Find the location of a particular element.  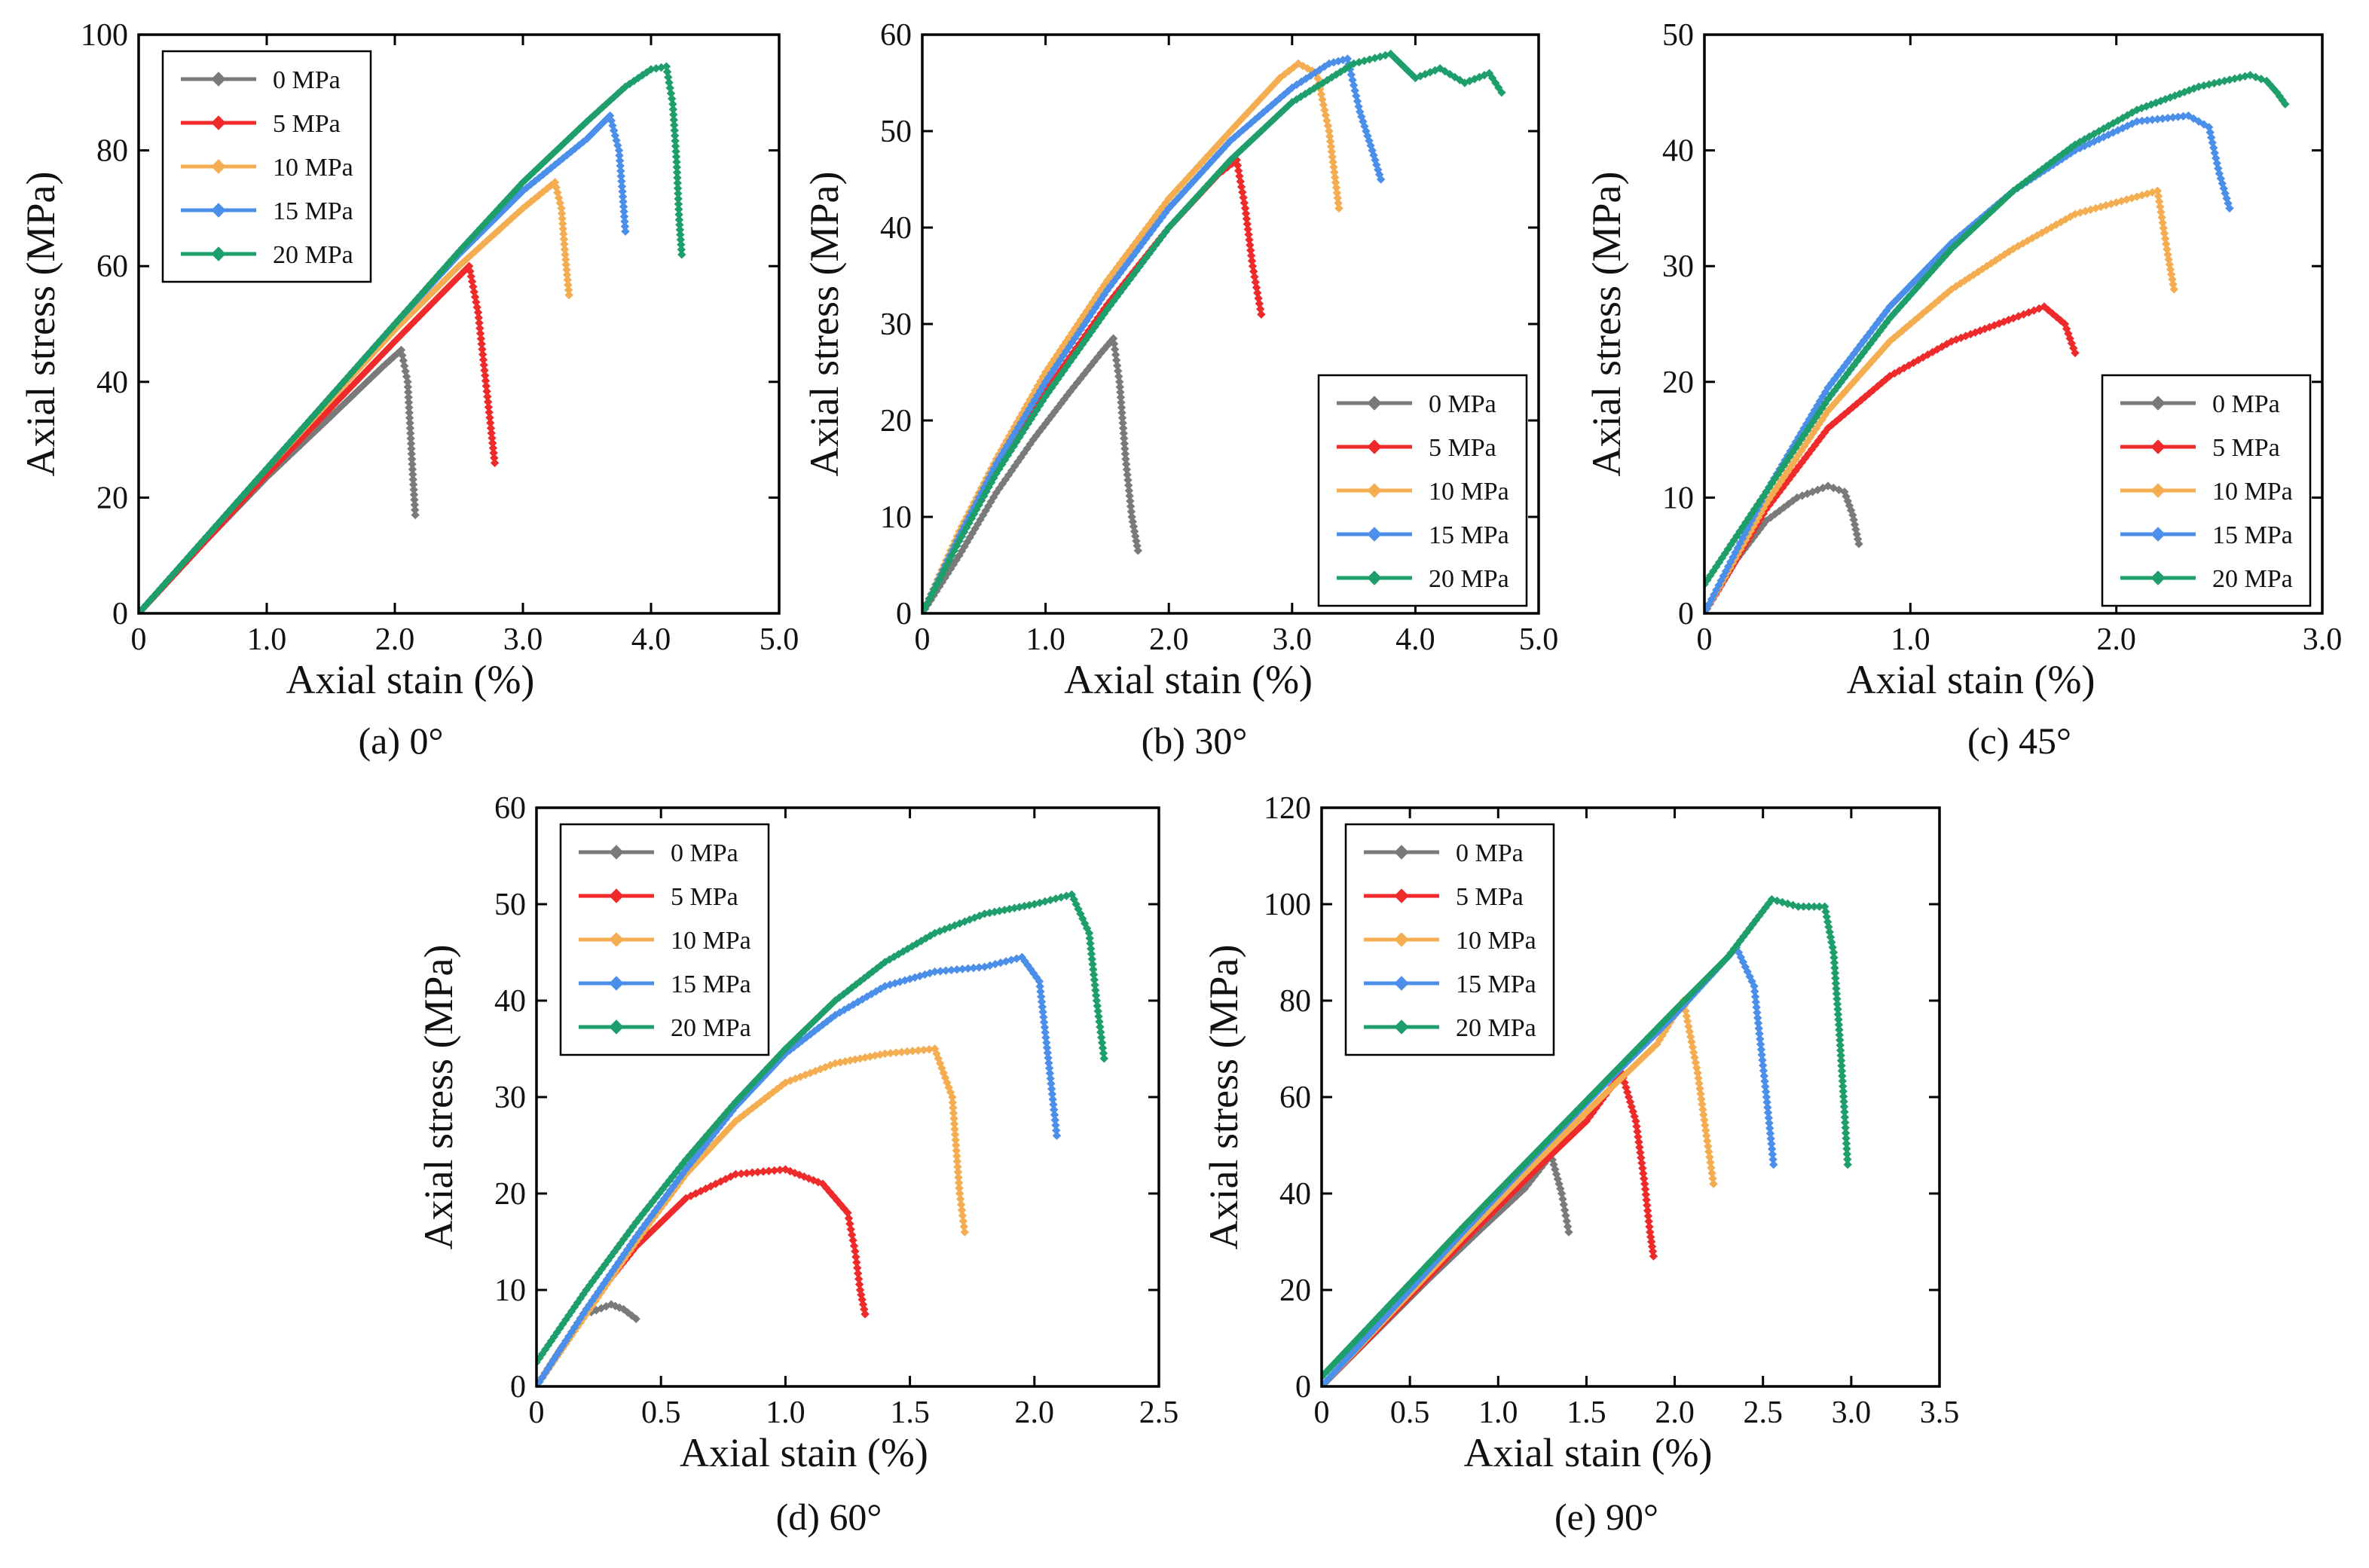

series-15-mpa is located at coordinates (1154, 333).